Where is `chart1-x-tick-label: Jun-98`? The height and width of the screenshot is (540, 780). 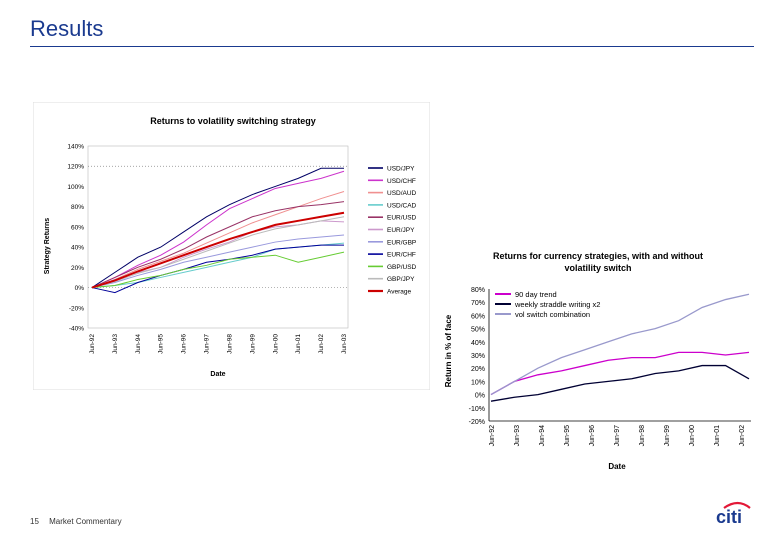 chart1-x-tick-label: Jun-98 is located at coordinates (229, 344).